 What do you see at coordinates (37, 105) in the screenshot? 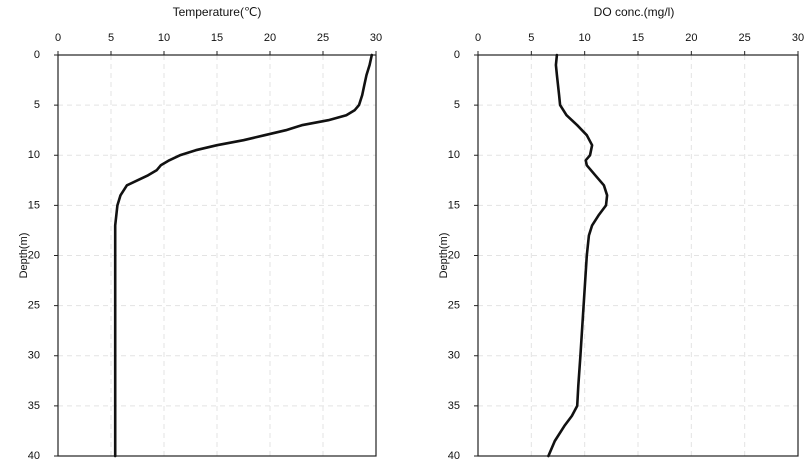
I see `temperature-ytick-label-5: 5` at bounding box center [37, 105].